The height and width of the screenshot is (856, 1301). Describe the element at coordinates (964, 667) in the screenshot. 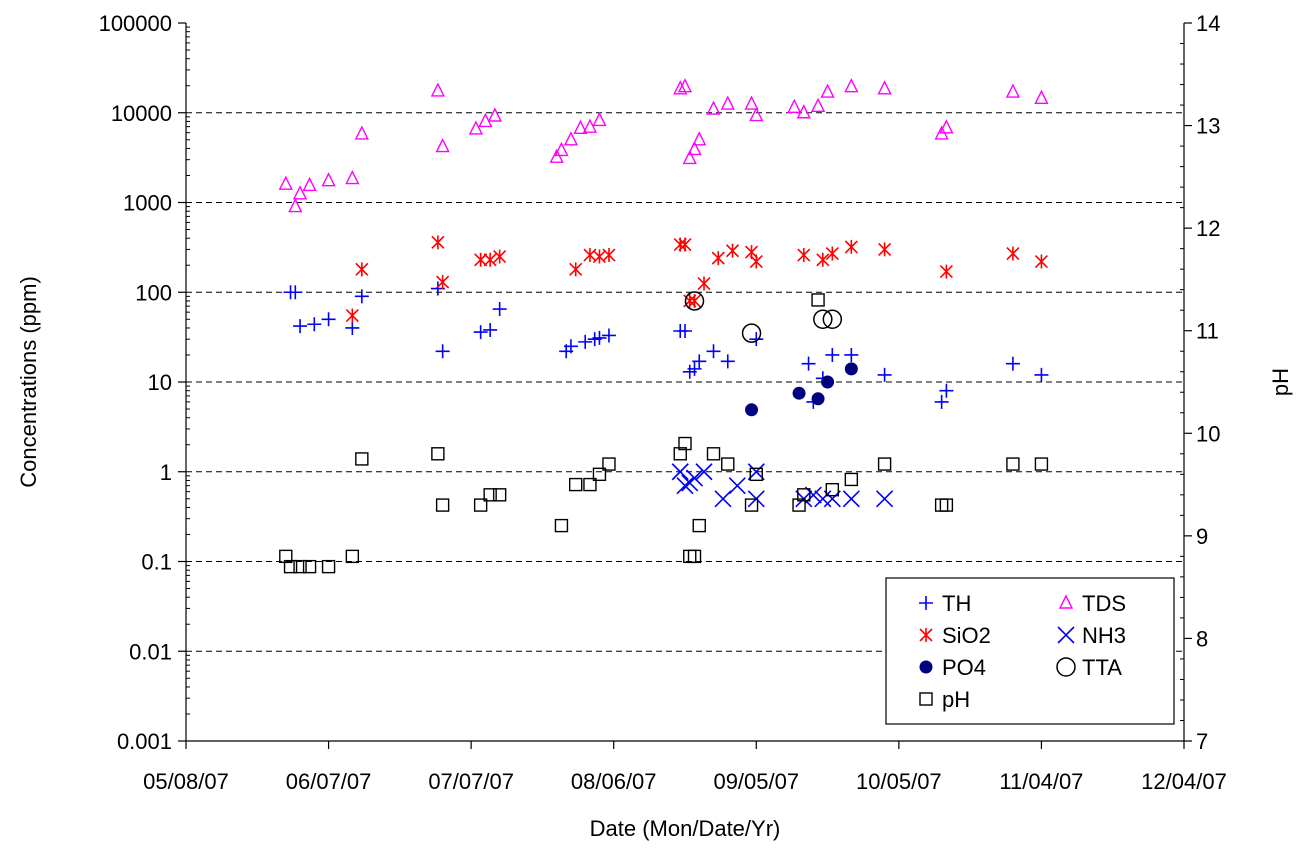

I see `legend-label: PO4` at that location.